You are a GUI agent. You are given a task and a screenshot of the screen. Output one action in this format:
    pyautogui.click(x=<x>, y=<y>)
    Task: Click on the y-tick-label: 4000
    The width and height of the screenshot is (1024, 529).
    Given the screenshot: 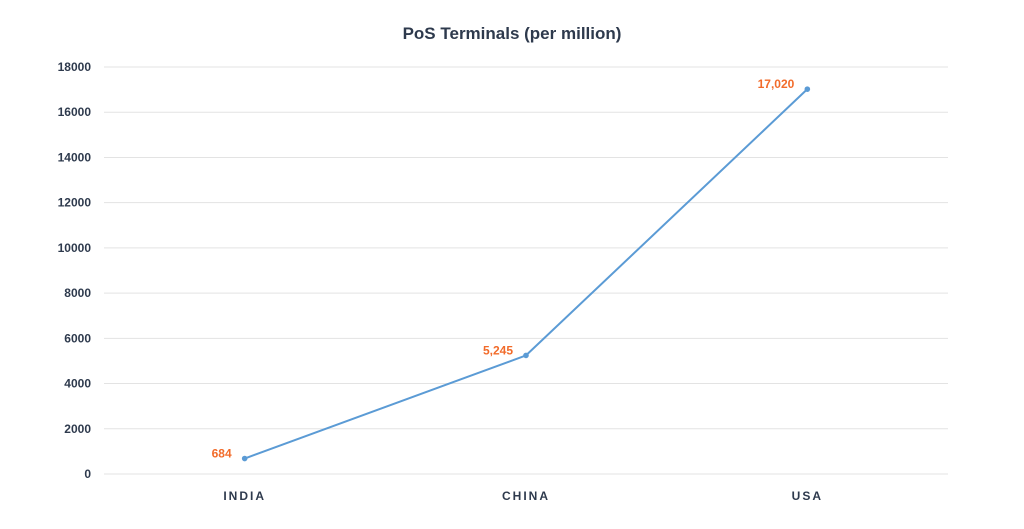 What is the action you would take?
    pyautogui.click(x=77, y=384)
    